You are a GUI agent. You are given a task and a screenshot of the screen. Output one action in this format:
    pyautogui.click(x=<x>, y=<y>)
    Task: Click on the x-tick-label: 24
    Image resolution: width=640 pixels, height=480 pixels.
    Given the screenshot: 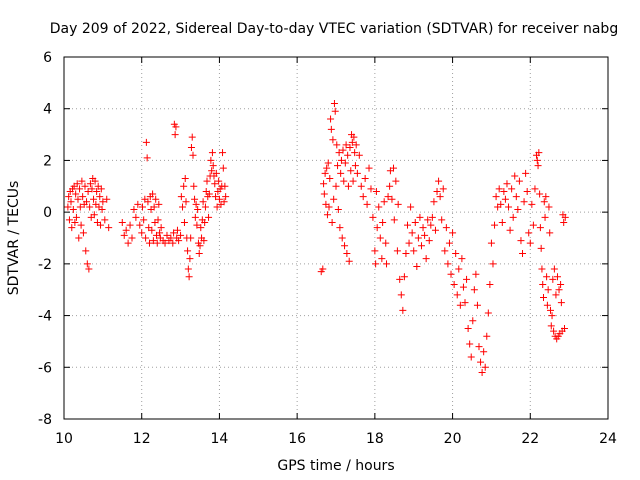 What is the action you would take?
    pyautogui.click(x=608, y=439)
    